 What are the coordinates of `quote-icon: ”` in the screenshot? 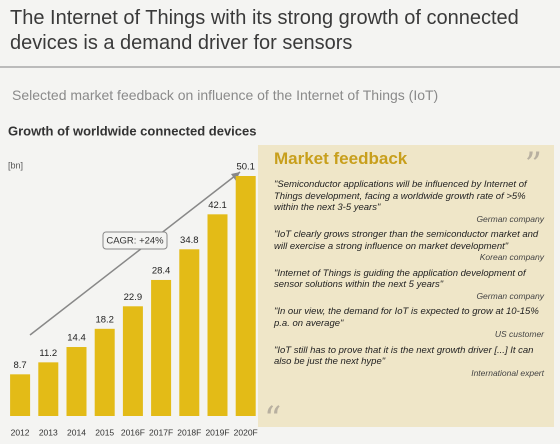 It's located at (533, 165).